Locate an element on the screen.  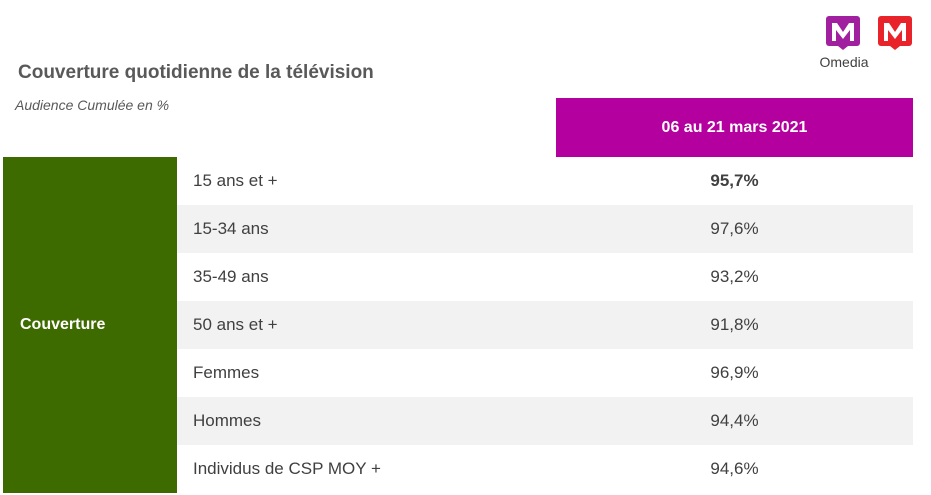
table-row: Individus de CSP MOY + 94,6% is located at coordinates (545, 469).